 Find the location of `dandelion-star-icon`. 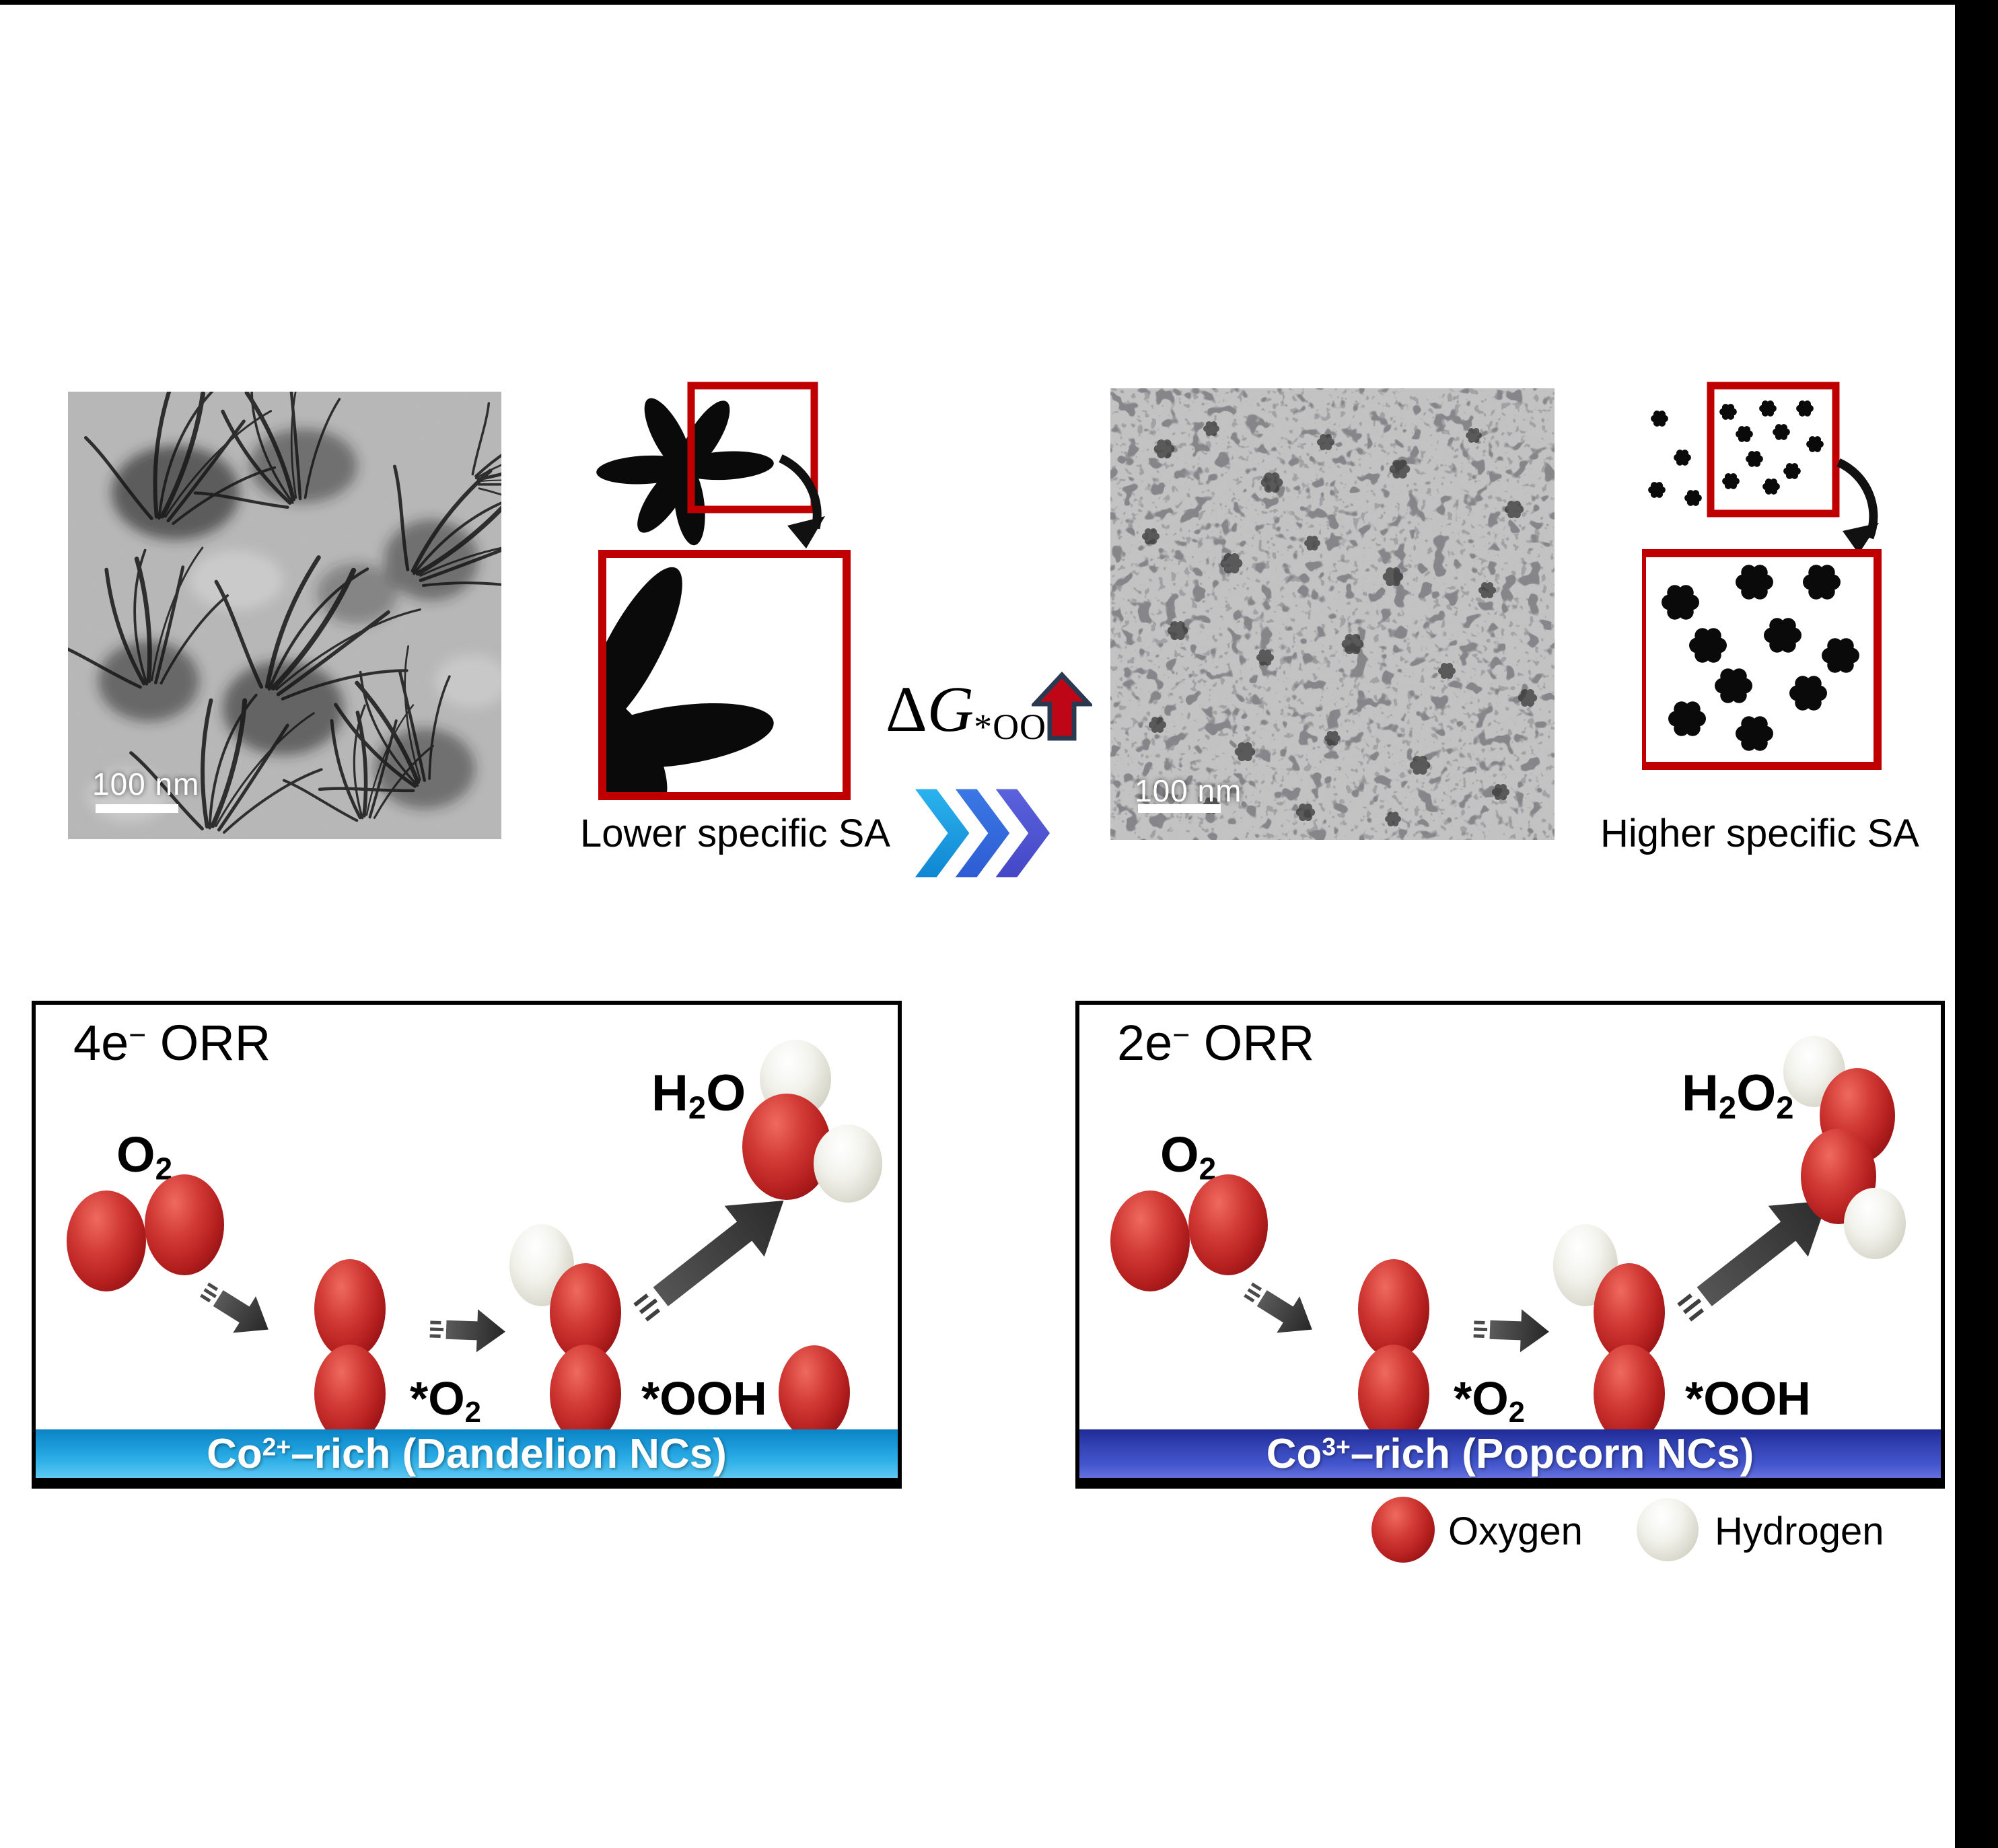

dandelion-star-icon is located at coordinates (685, 472).